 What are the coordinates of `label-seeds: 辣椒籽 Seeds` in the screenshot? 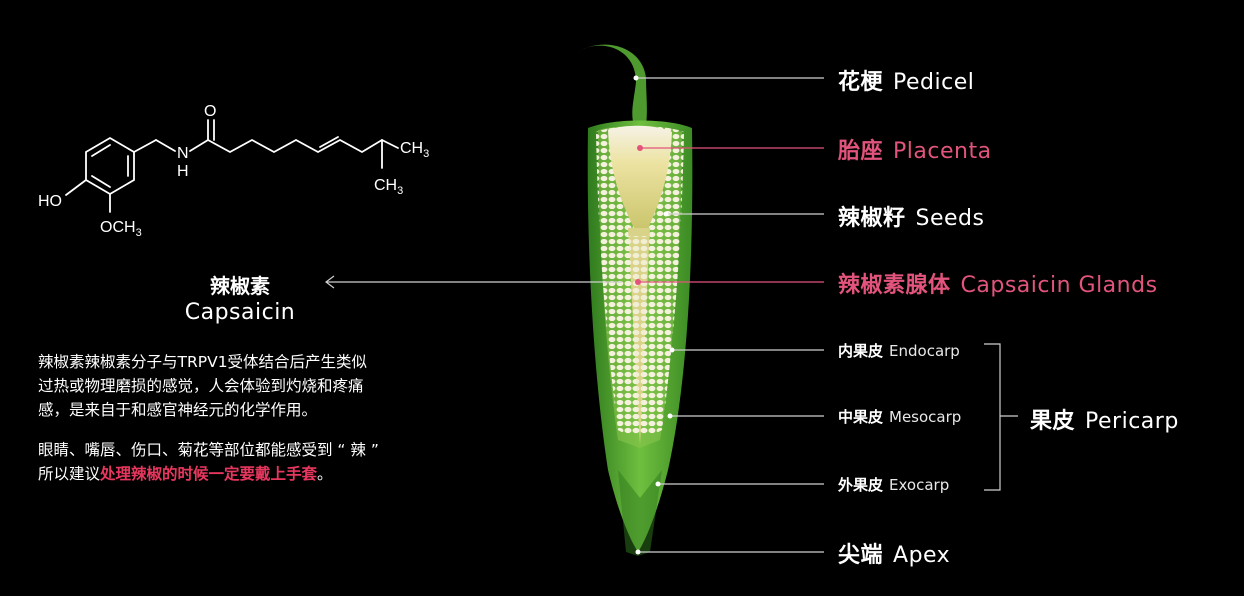 It's located at (911, 218).